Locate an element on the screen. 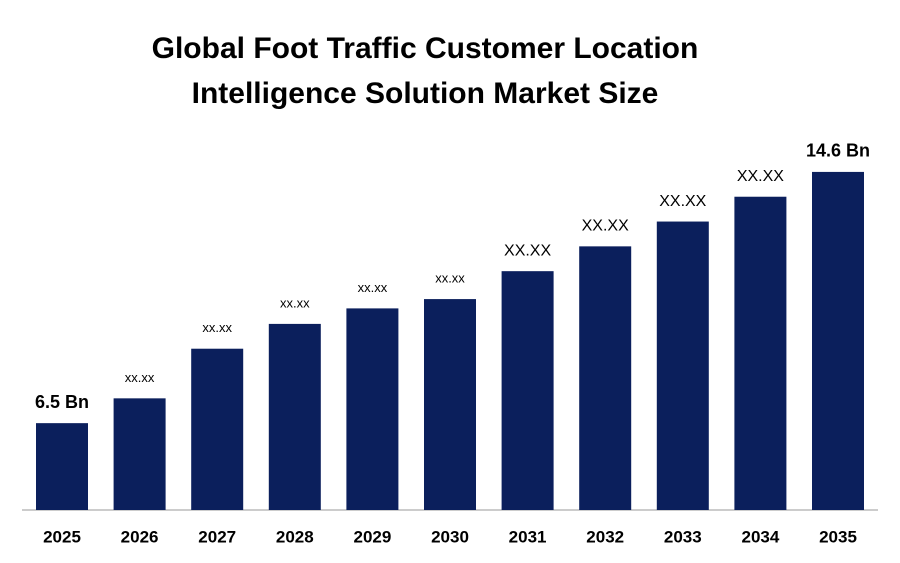 The image size is (900, 563). x-tick-label: 2035 is located at coordinates (838, 536).